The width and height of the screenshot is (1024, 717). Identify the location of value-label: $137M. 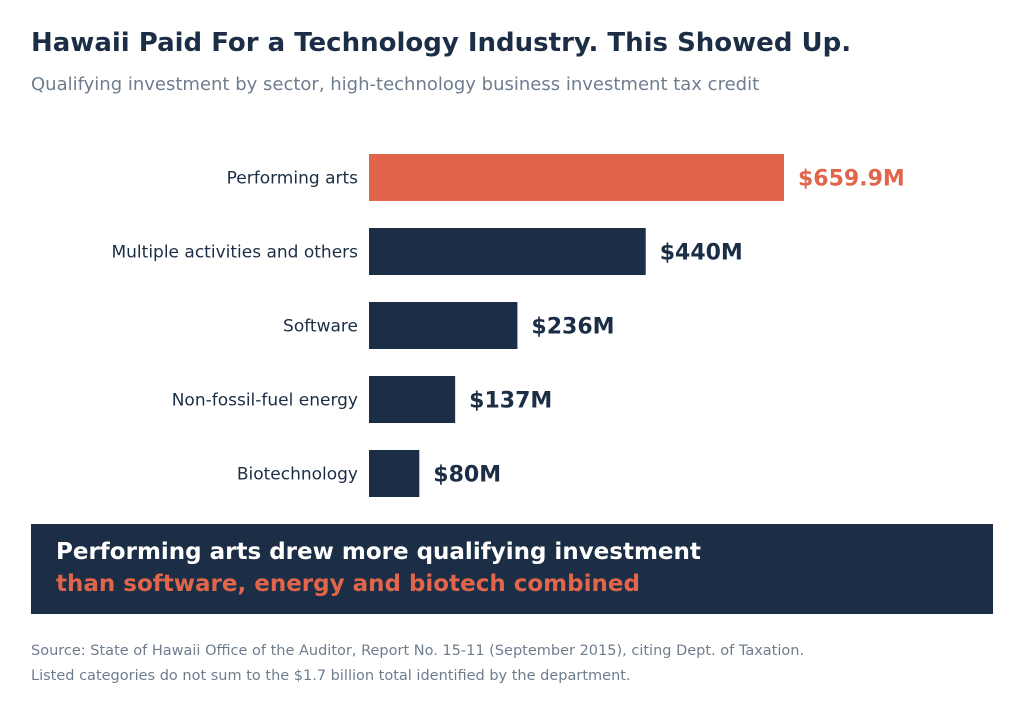
(510, 401).